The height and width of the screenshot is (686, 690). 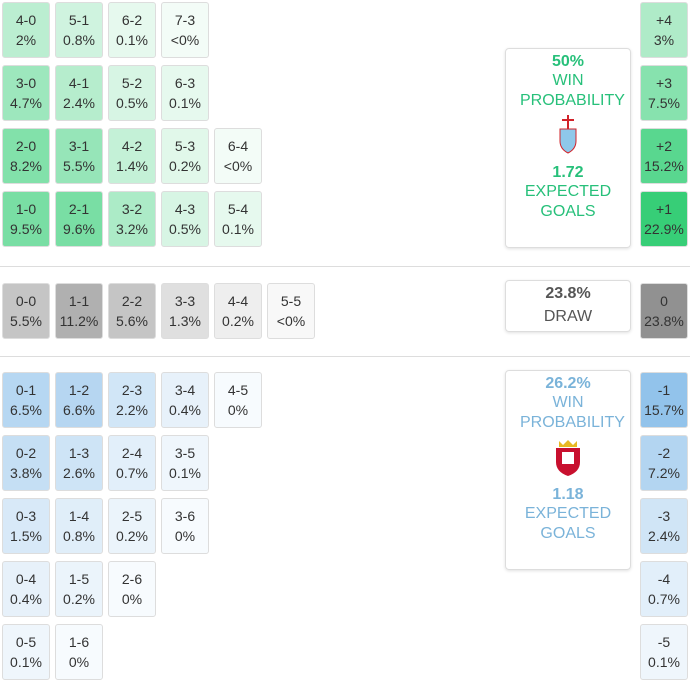 I want to click on score-cell: -4 0.7%, so click(x=664, y=589).